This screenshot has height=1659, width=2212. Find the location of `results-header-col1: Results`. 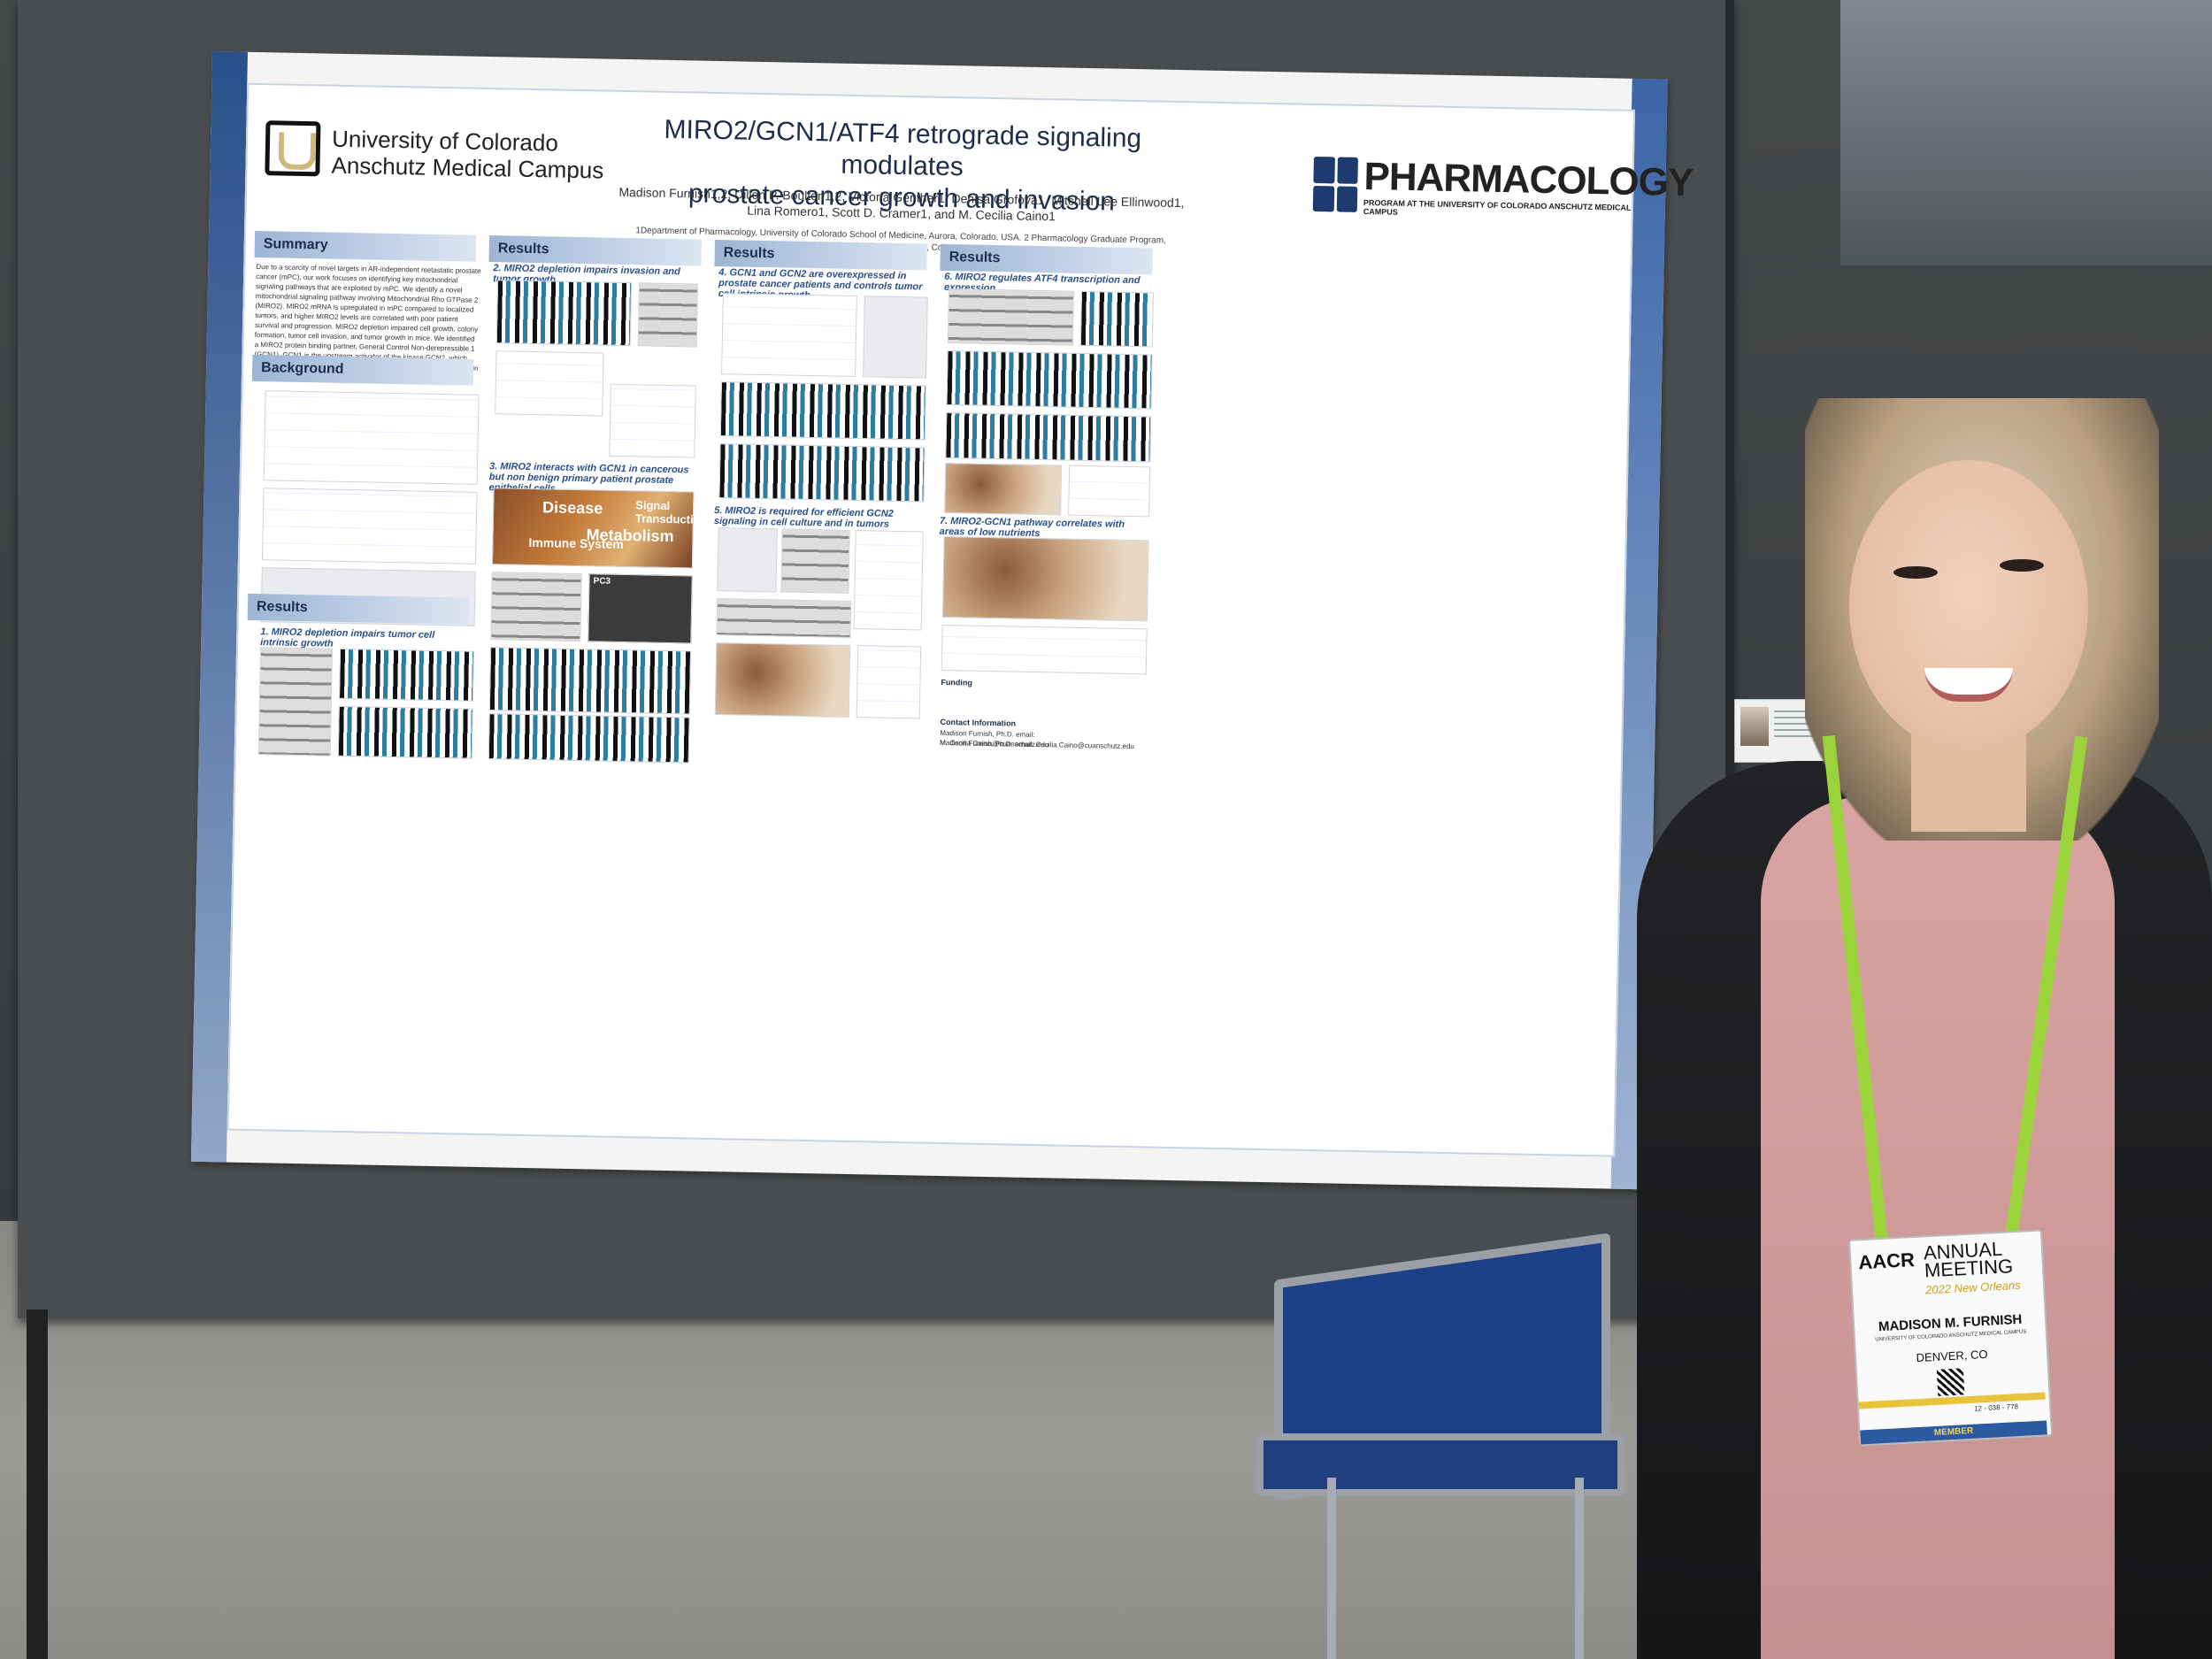

results-header-col1: Results is located at coordinates (359, 609).